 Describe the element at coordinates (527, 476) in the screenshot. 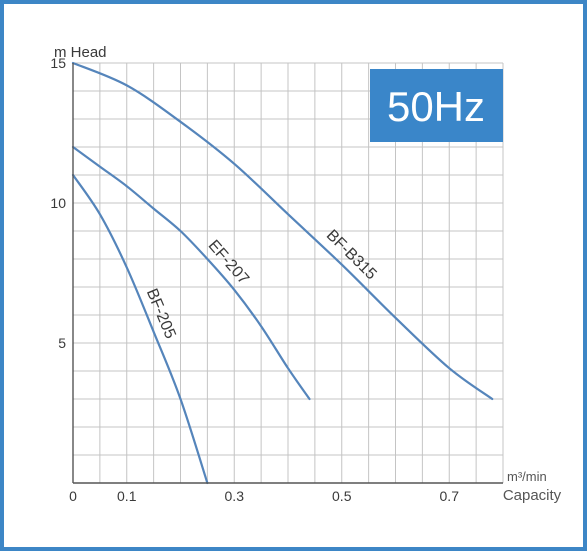

I see `x-axis-unit: m³/min` at that location.